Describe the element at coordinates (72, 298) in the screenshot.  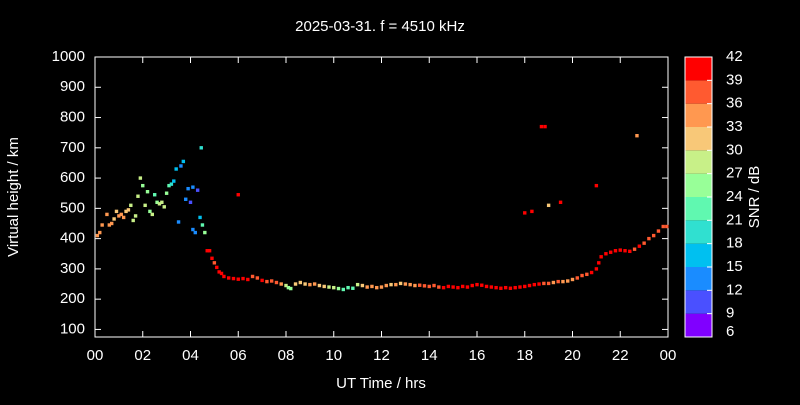
I see `y-tick-label: 200` at that location.